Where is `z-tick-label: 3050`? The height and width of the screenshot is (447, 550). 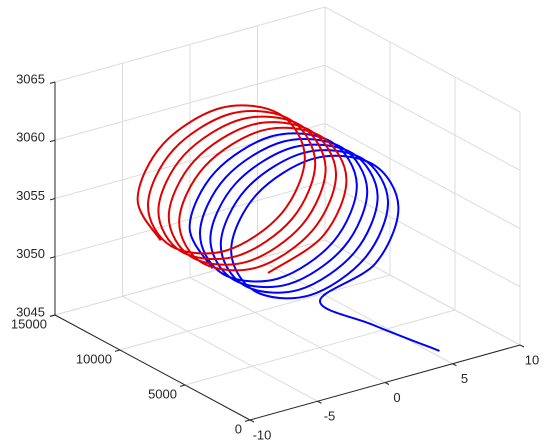
z-tick-label: 3050 is located at coordinates (30, 253).